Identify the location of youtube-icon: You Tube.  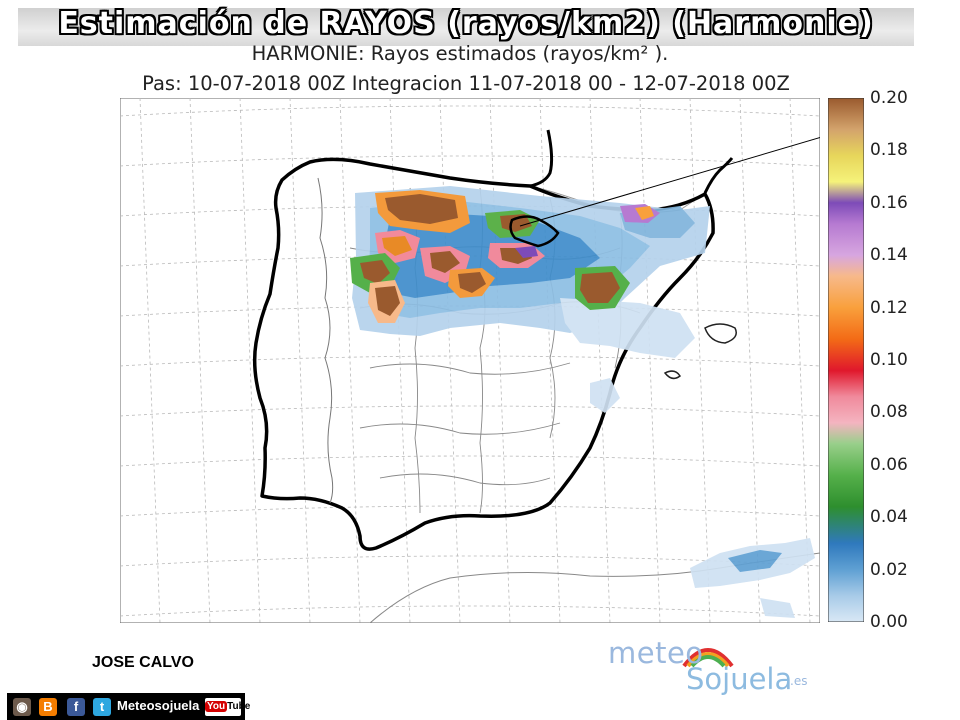
(227, 707).